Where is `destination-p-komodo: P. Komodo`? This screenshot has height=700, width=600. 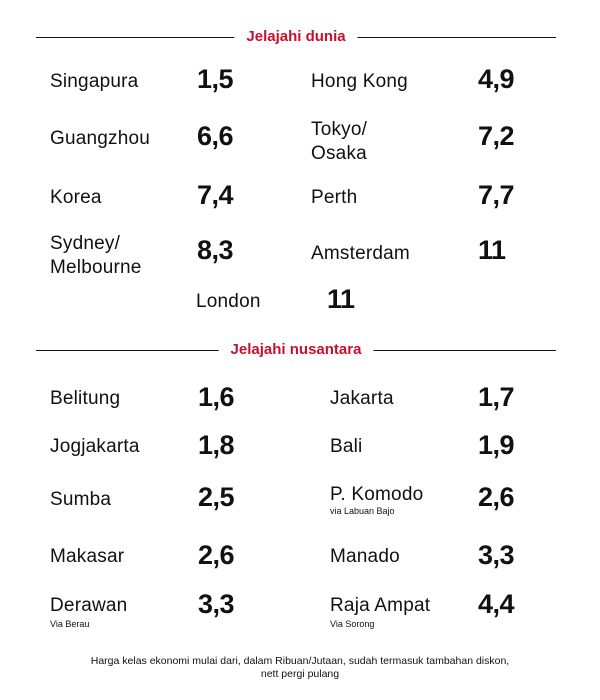
destination-p-komodo: P. Komodo is located at coordinates (377, 494).